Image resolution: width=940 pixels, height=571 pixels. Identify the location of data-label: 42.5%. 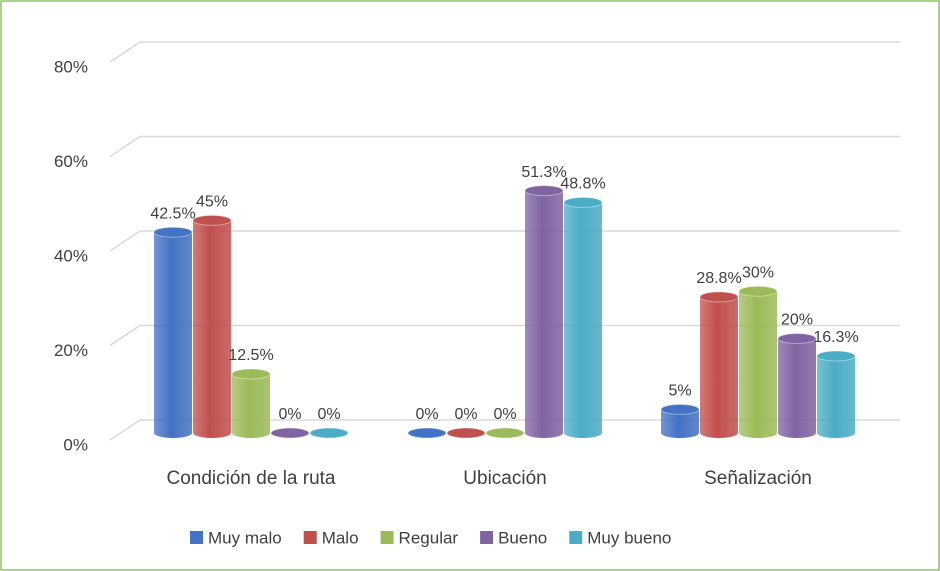
(172, 213).